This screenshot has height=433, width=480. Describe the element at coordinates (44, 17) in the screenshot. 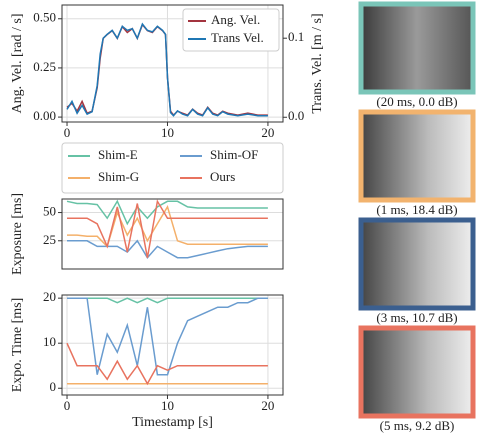

I see `y-tick-label: 0.50` at that location.